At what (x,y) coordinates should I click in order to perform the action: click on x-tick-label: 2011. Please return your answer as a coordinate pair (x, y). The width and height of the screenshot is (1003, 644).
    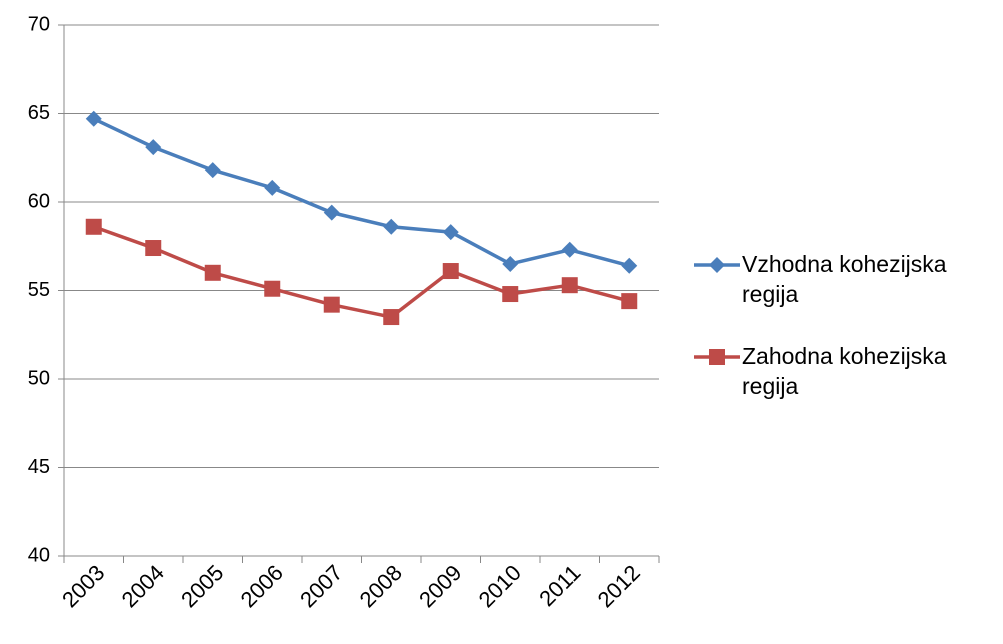
    Looking at the image, I should click on (559, 585).